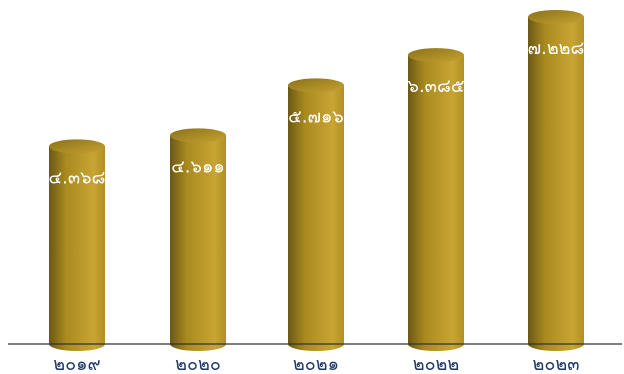  What do you see at coordinates (555, 364) in the screenshot?
I see `x-tick-label: ๒๐๒๓` at bounding box center [555, 364].